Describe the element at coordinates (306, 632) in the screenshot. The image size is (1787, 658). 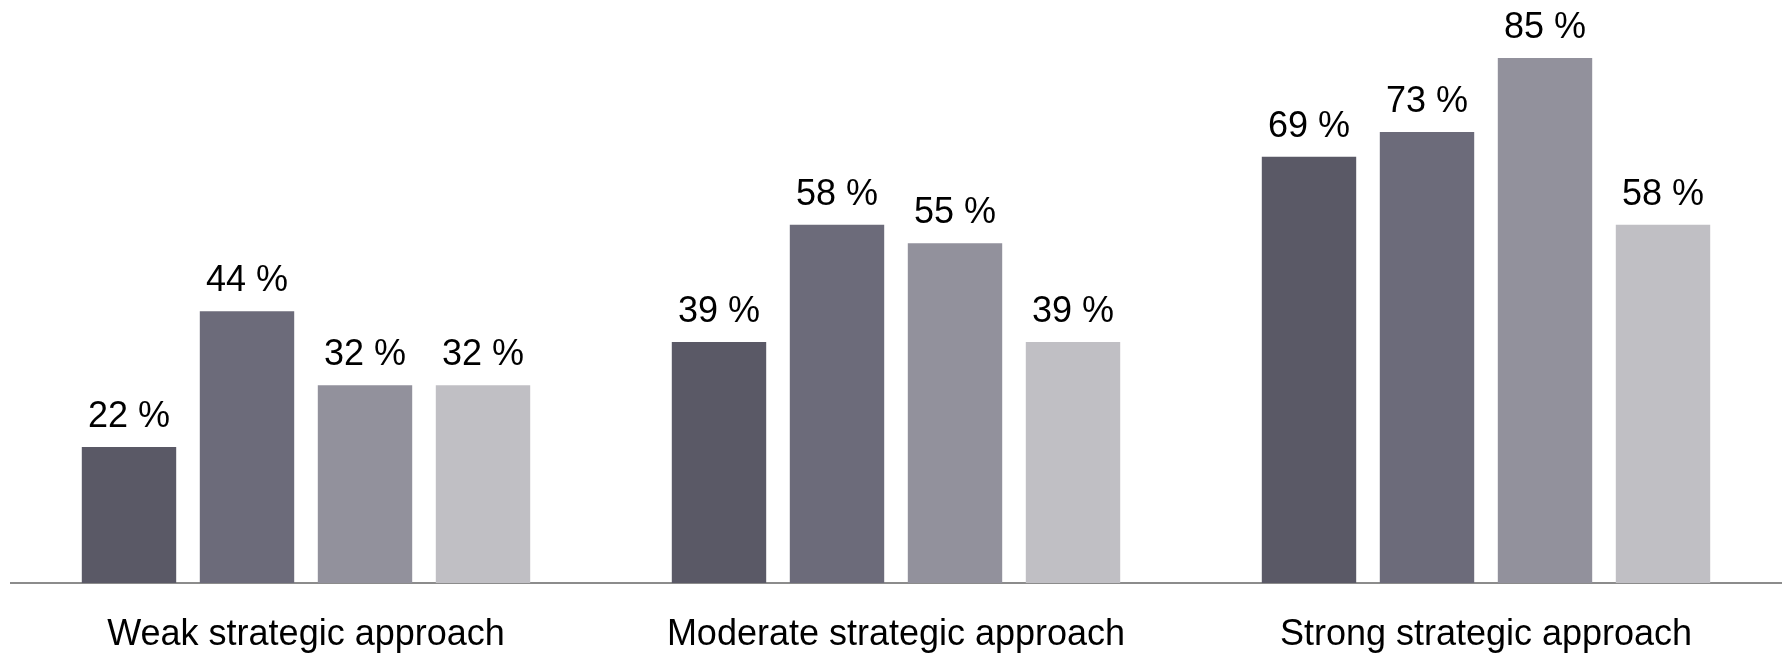
I see `x-tick-label: Weak strategic approach` at that location.